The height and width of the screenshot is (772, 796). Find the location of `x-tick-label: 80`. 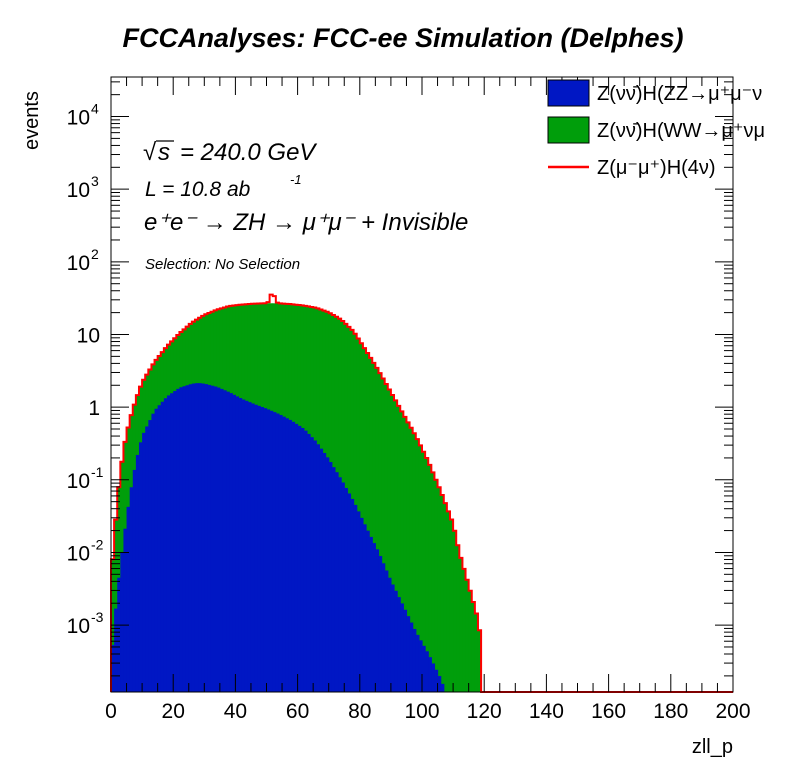

x-tick-label: 80 is located at coordinates (359, 711).